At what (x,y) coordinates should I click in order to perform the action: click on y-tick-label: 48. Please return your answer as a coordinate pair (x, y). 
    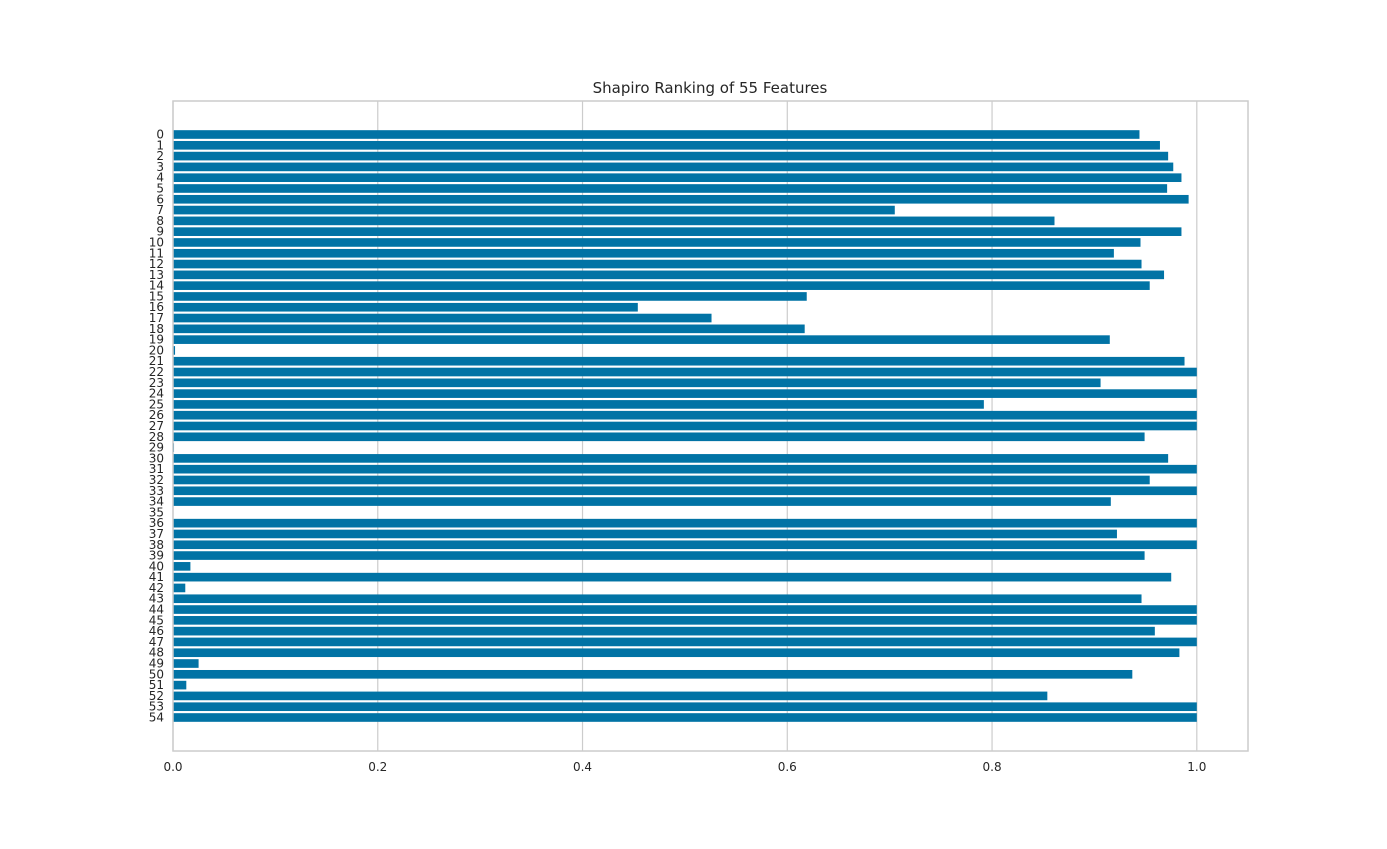
    Looking at the image, I should click on (156, 653).